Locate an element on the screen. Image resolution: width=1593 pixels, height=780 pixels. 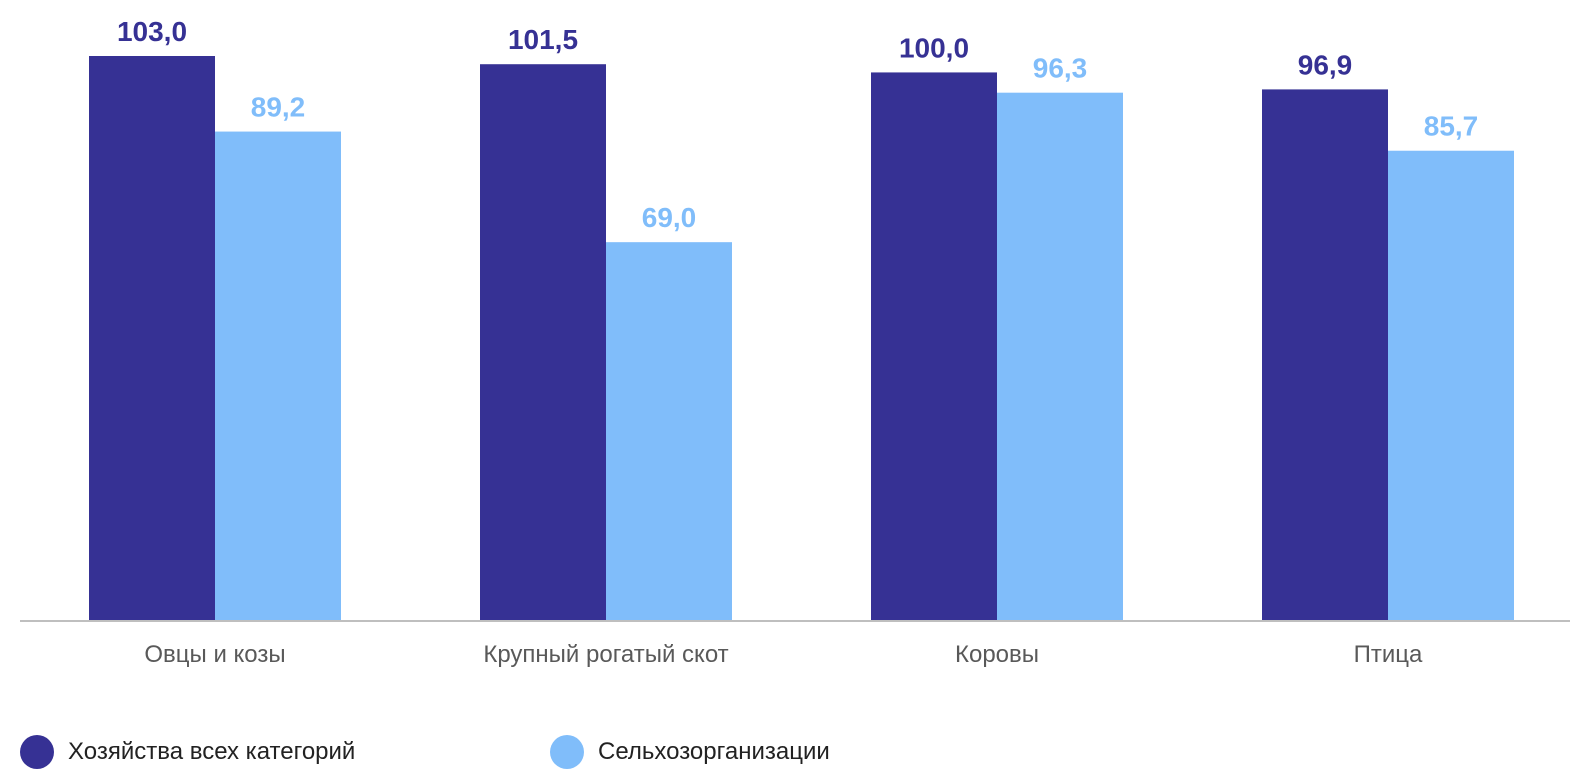
legend-swatch-all-farms is located at coordinates (37, 752).